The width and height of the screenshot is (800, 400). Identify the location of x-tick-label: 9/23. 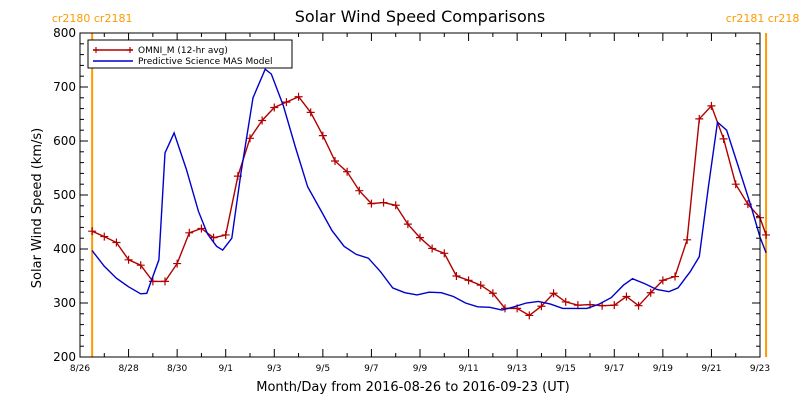
(760, 369).